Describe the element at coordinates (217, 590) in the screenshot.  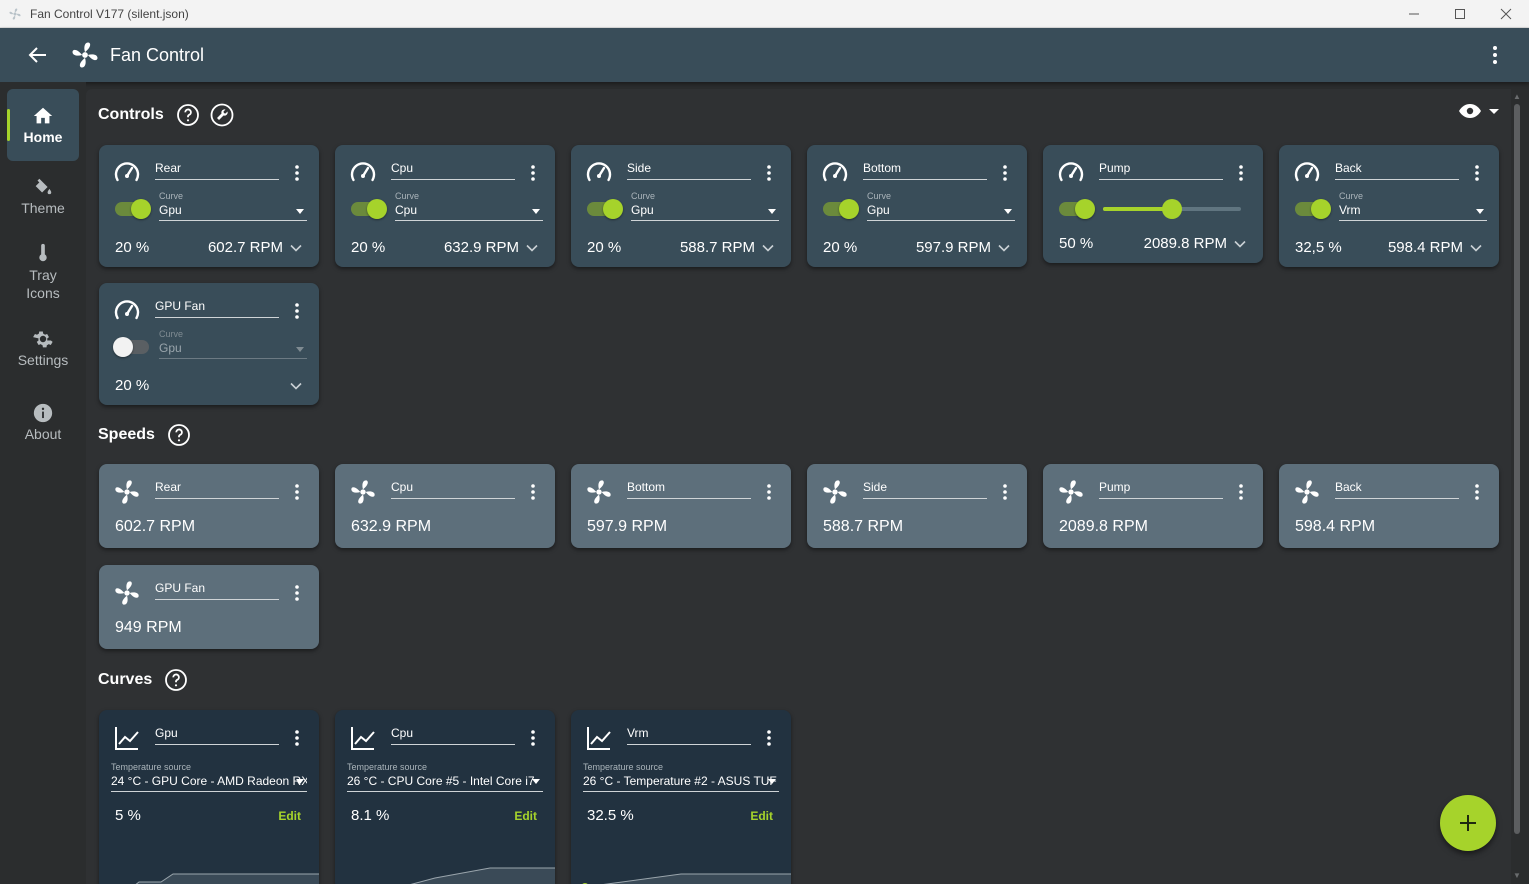
I see `speed-name: GPU Fan` at that location.